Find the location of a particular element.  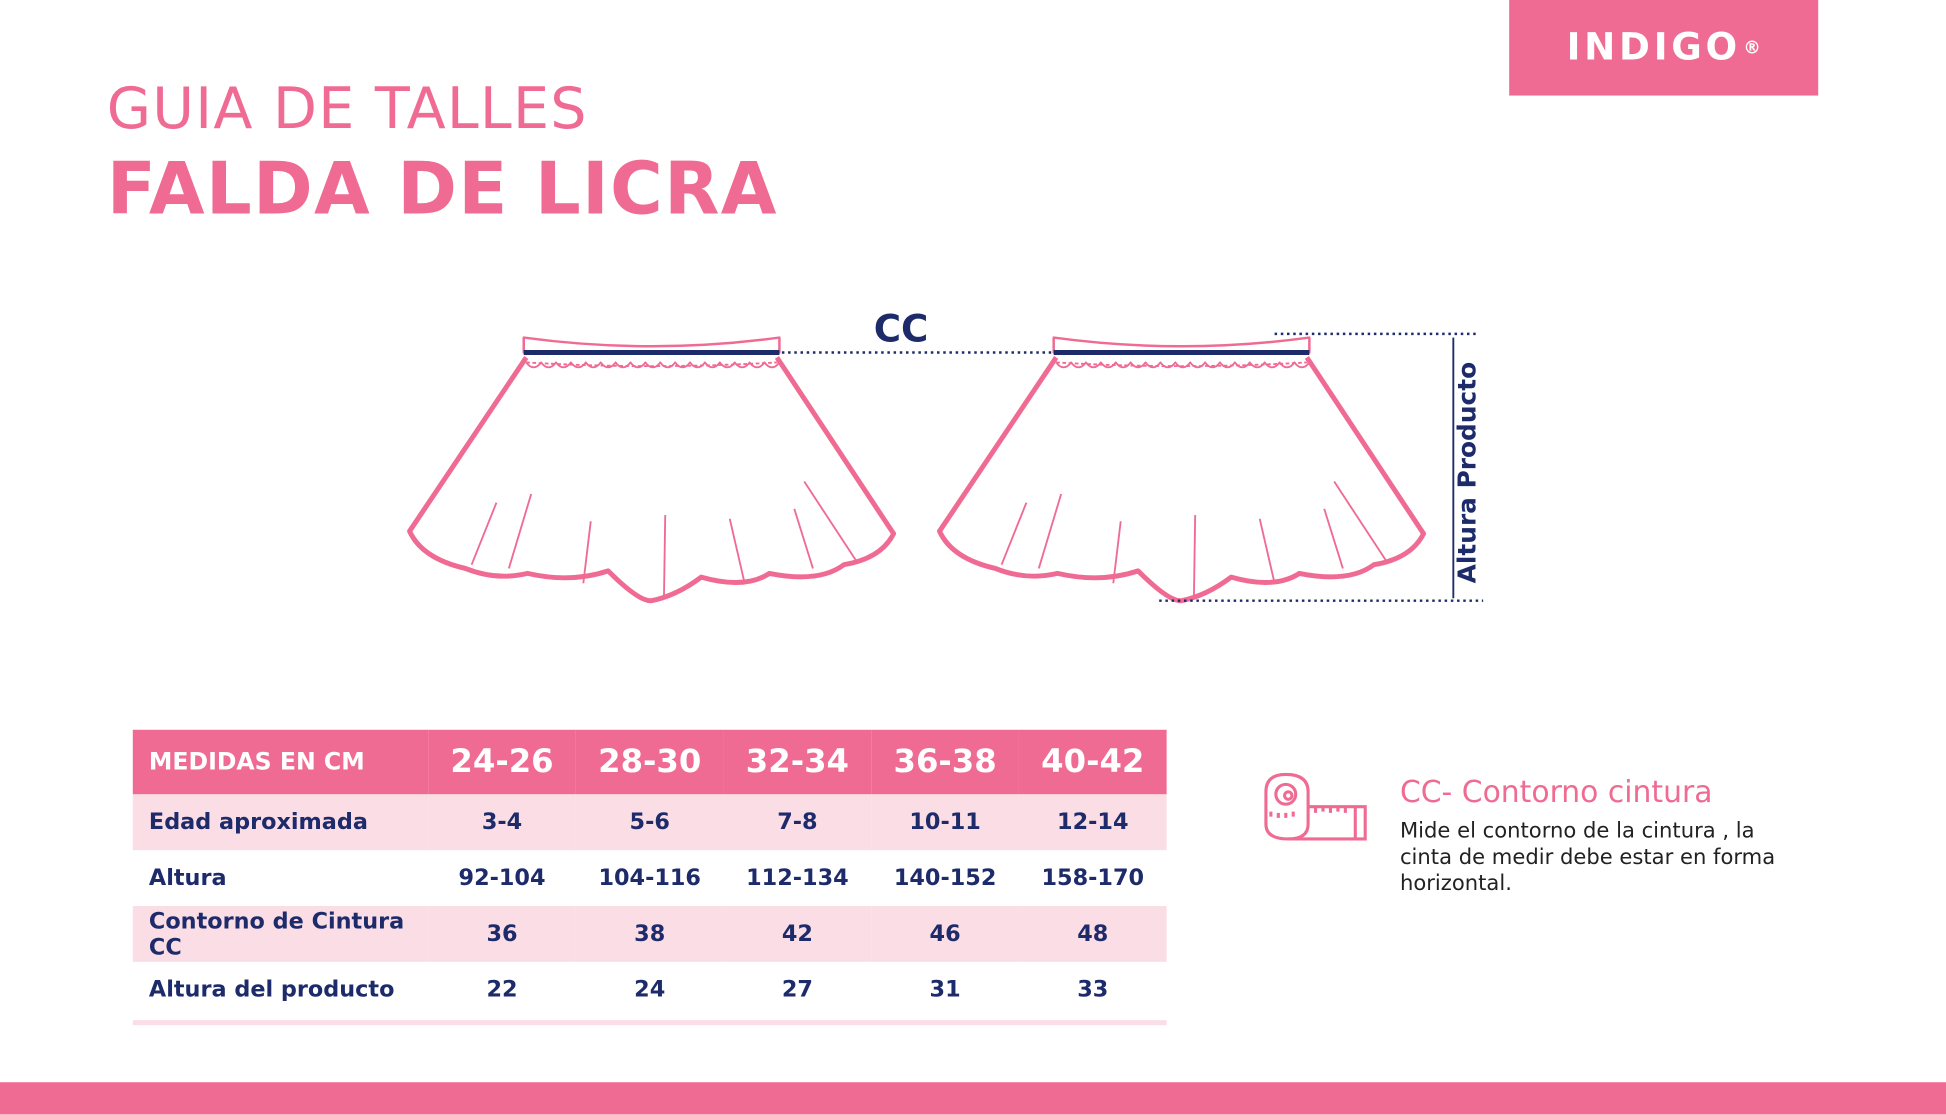

cell: 12-14 is located at coordinates (1092, 822).